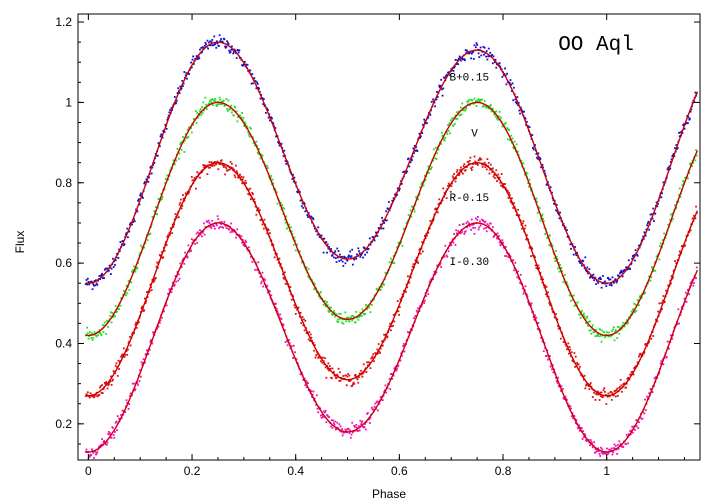  I want to click on y-tick-label: 0.8, so click(63, 183).